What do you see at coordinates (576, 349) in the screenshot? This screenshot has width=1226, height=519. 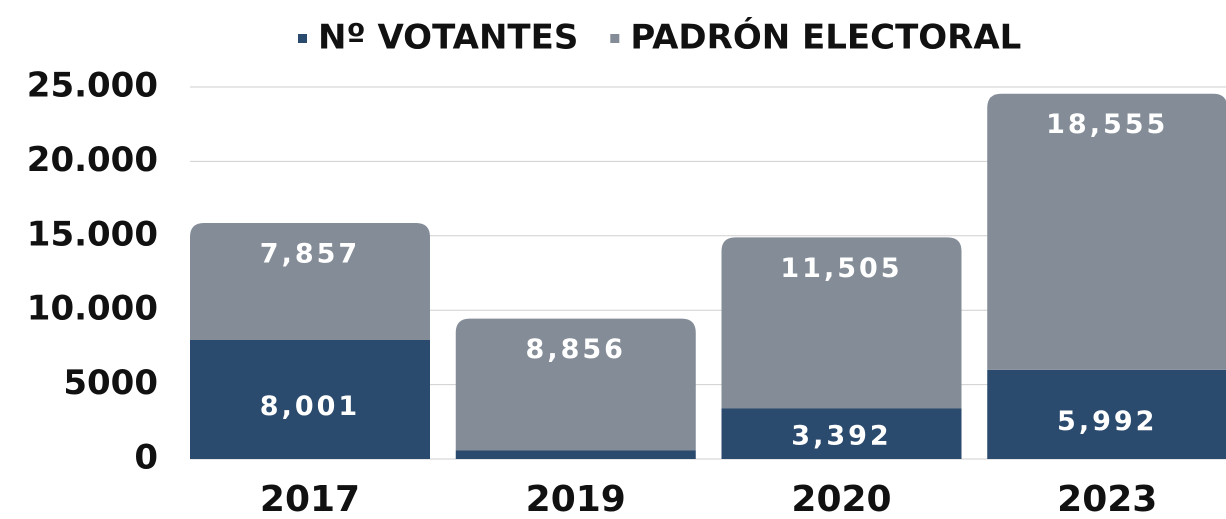 I see `value-label: 8,856` at bounding box center [576, 349].